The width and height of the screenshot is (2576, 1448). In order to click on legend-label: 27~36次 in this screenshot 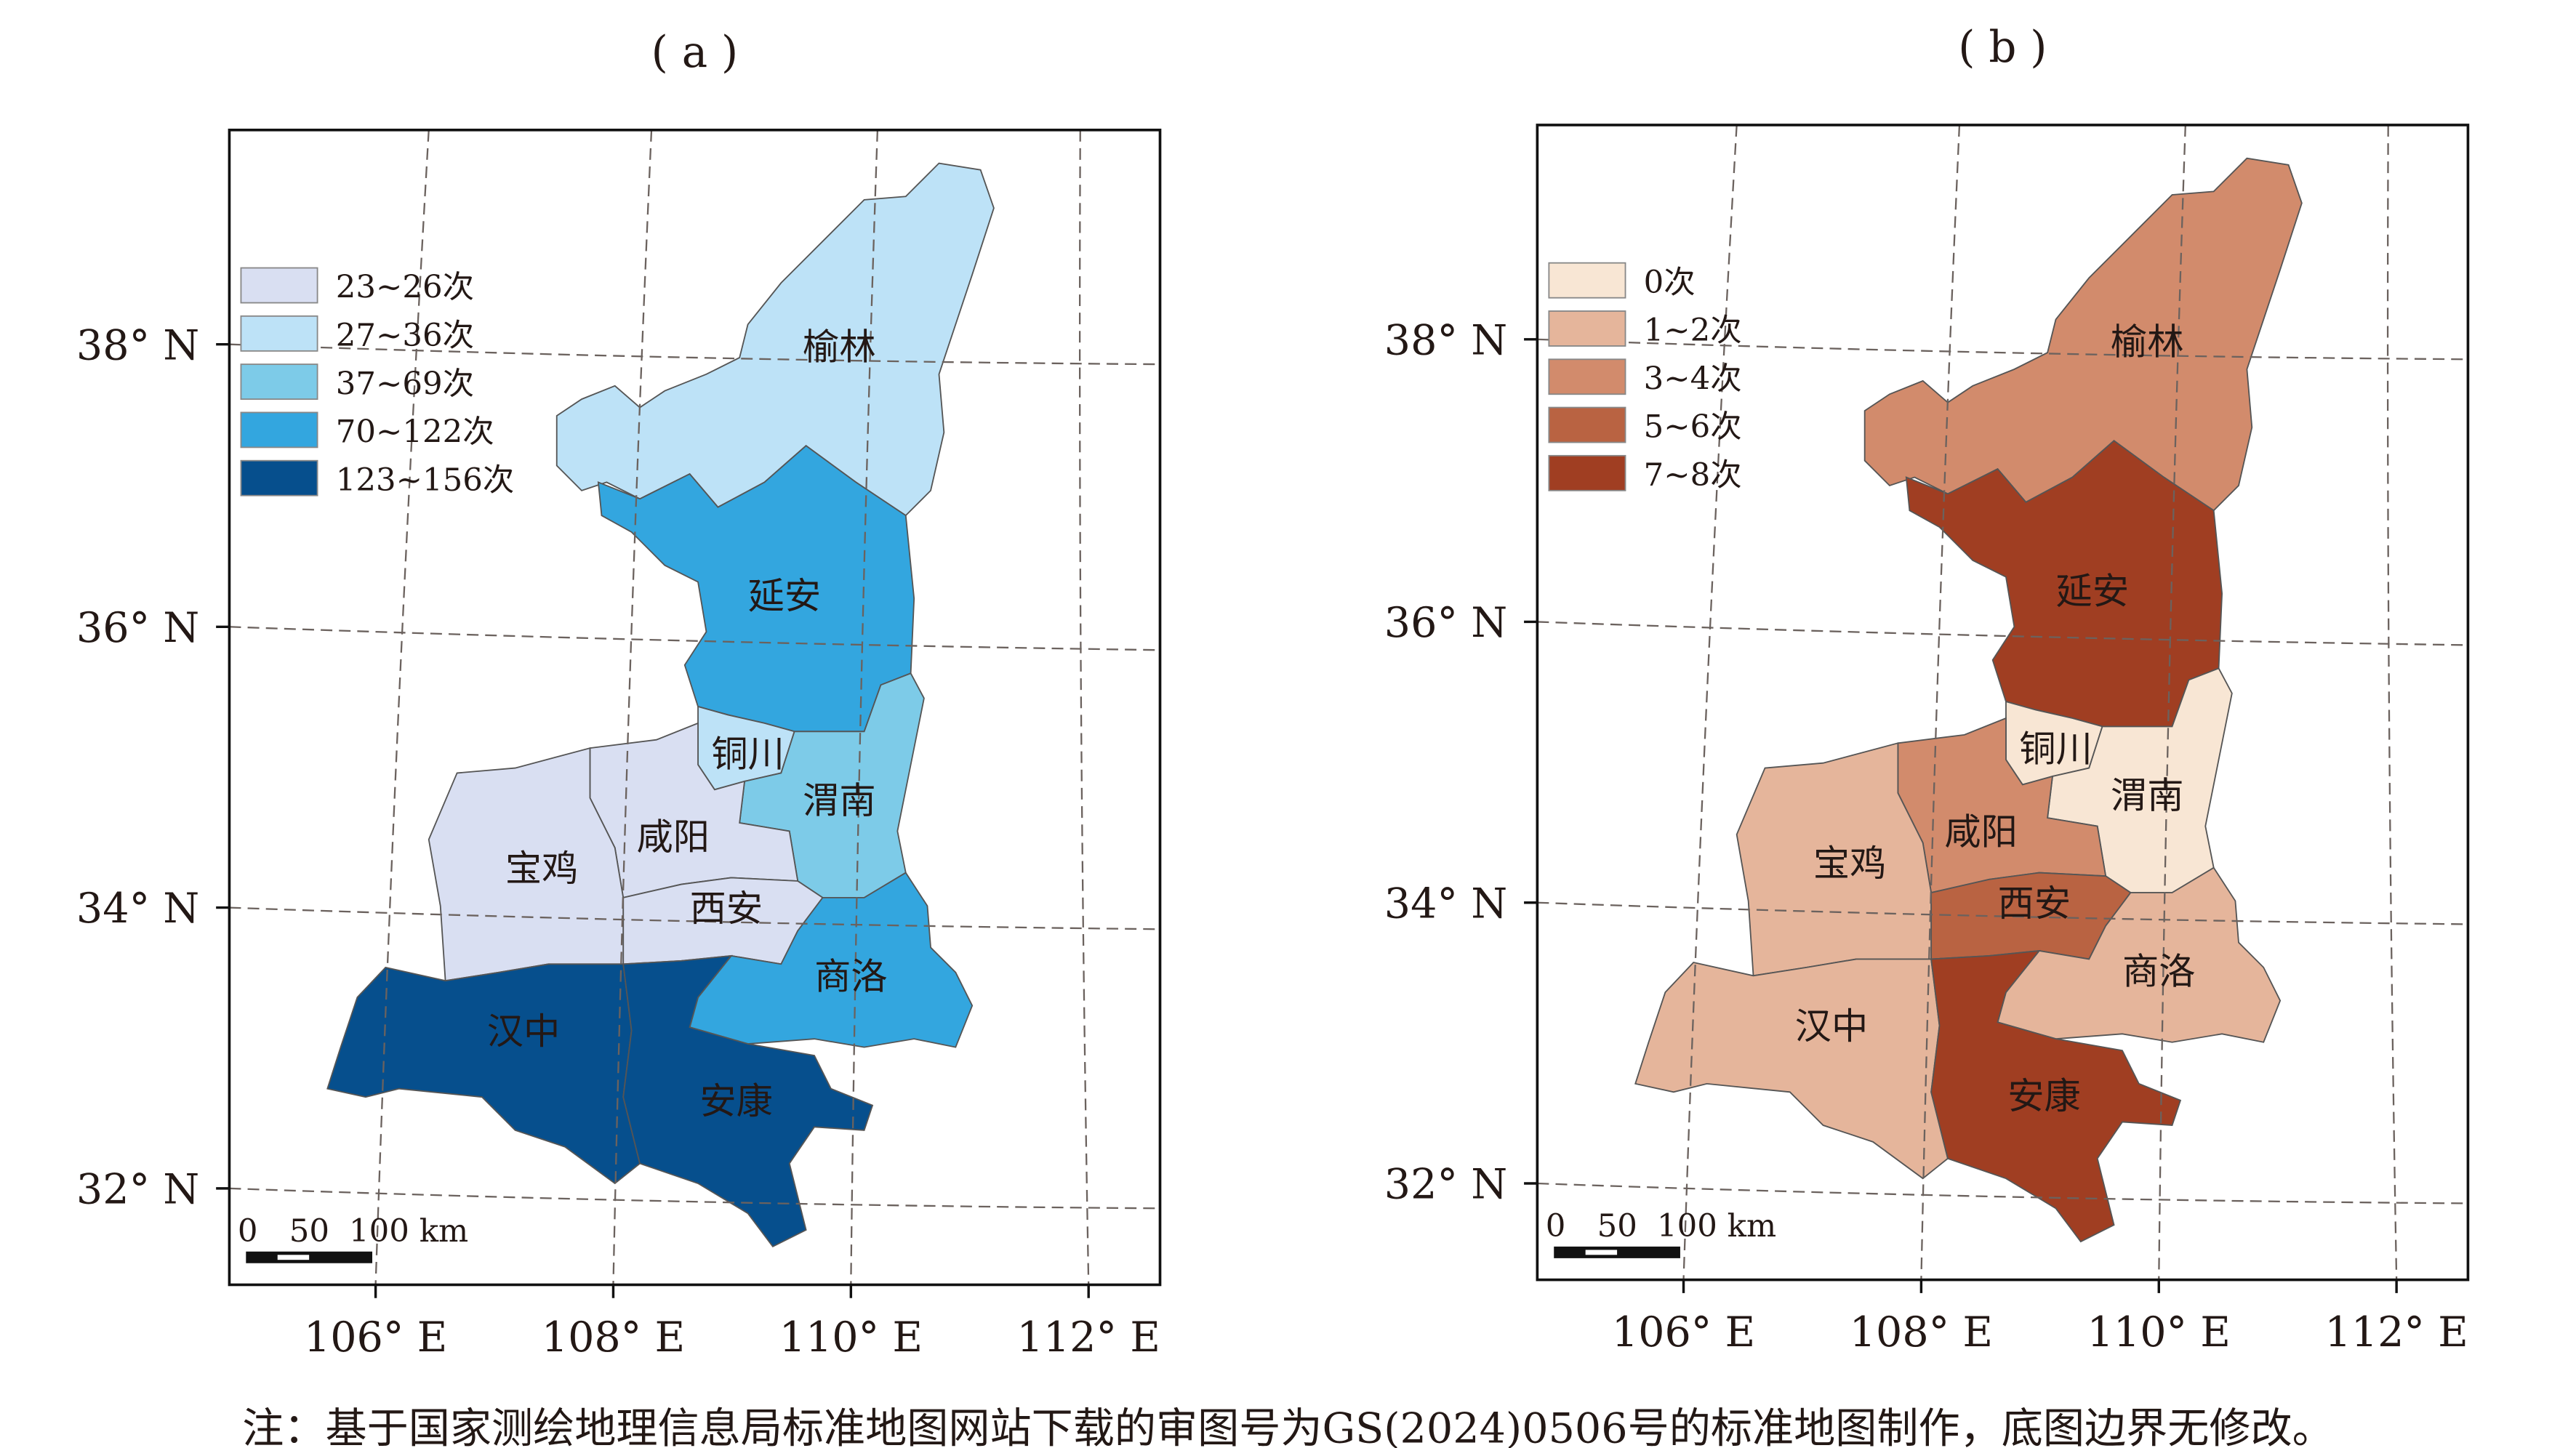, I will do `click(405, 336)`.